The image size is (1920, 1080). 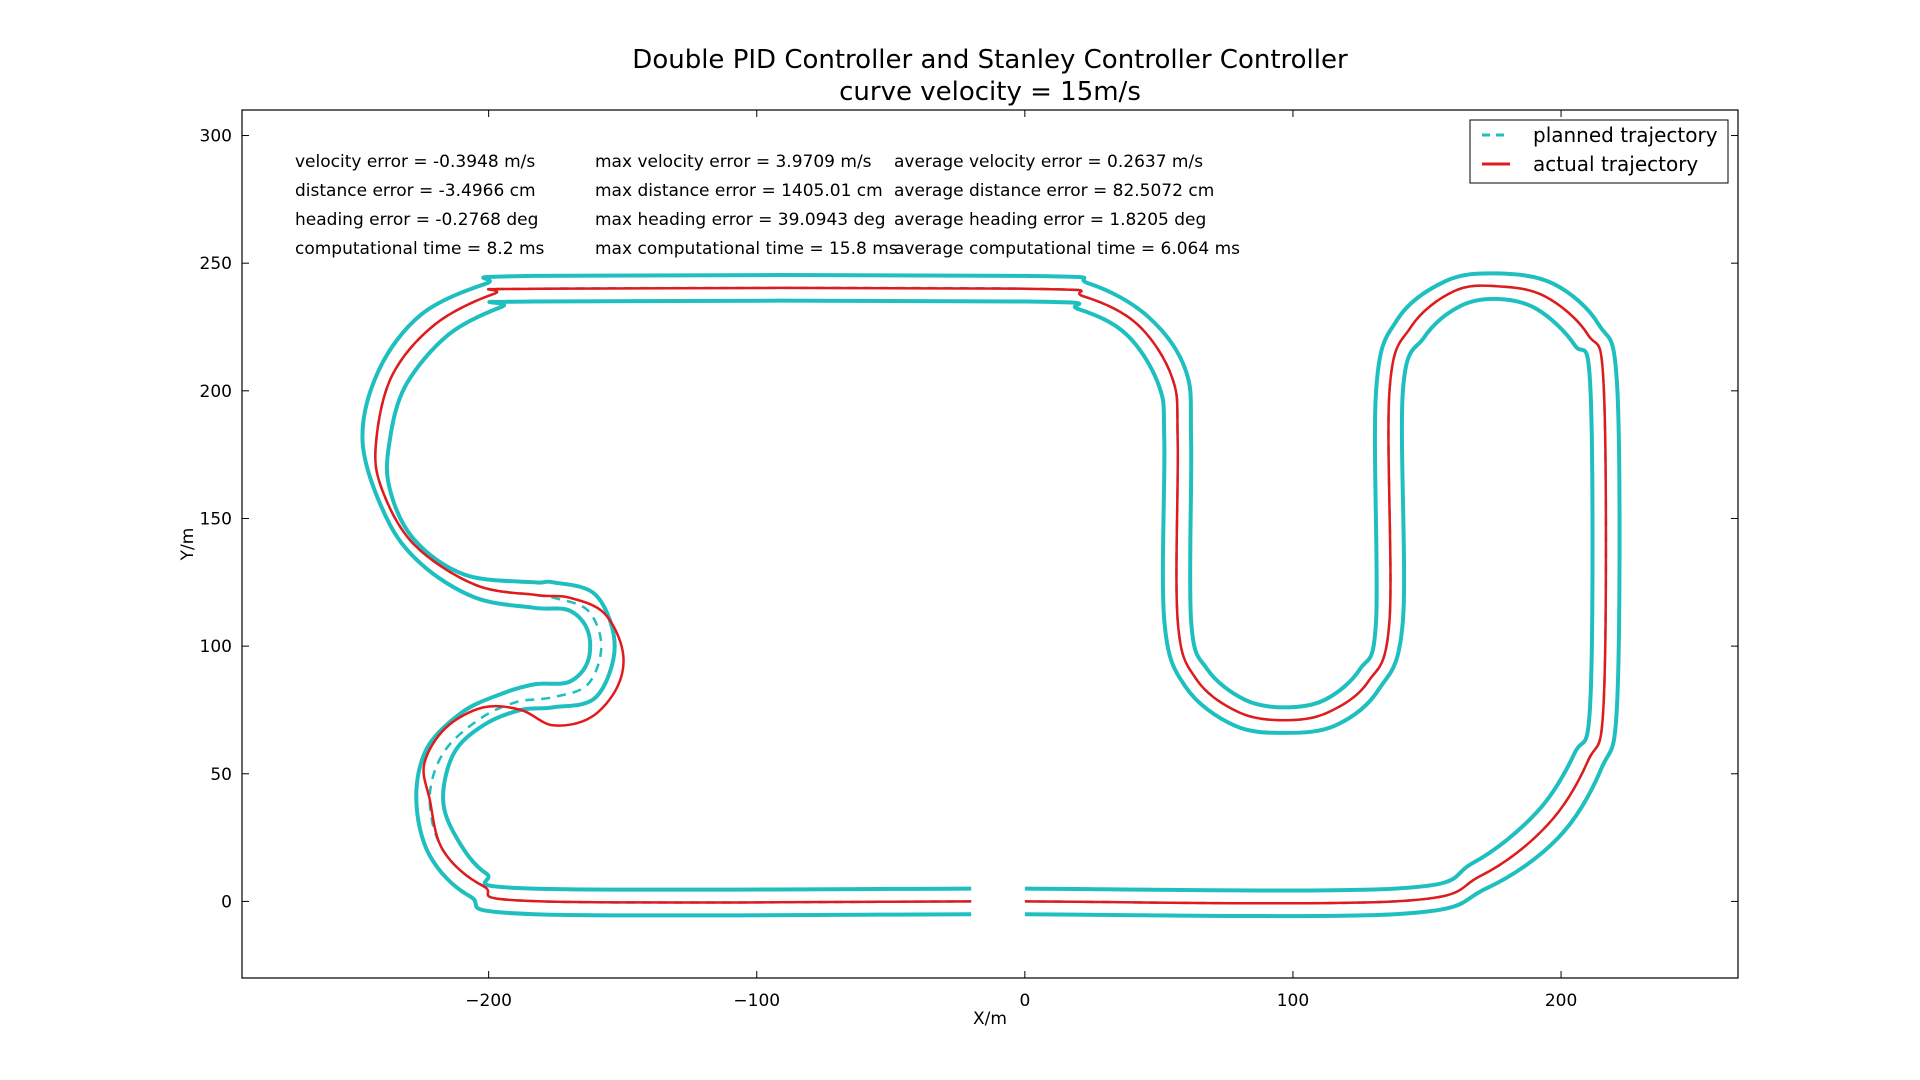 I want to click on stat-current-line: velocity error = -0.3948 m/s, so click(x=415, y=162).